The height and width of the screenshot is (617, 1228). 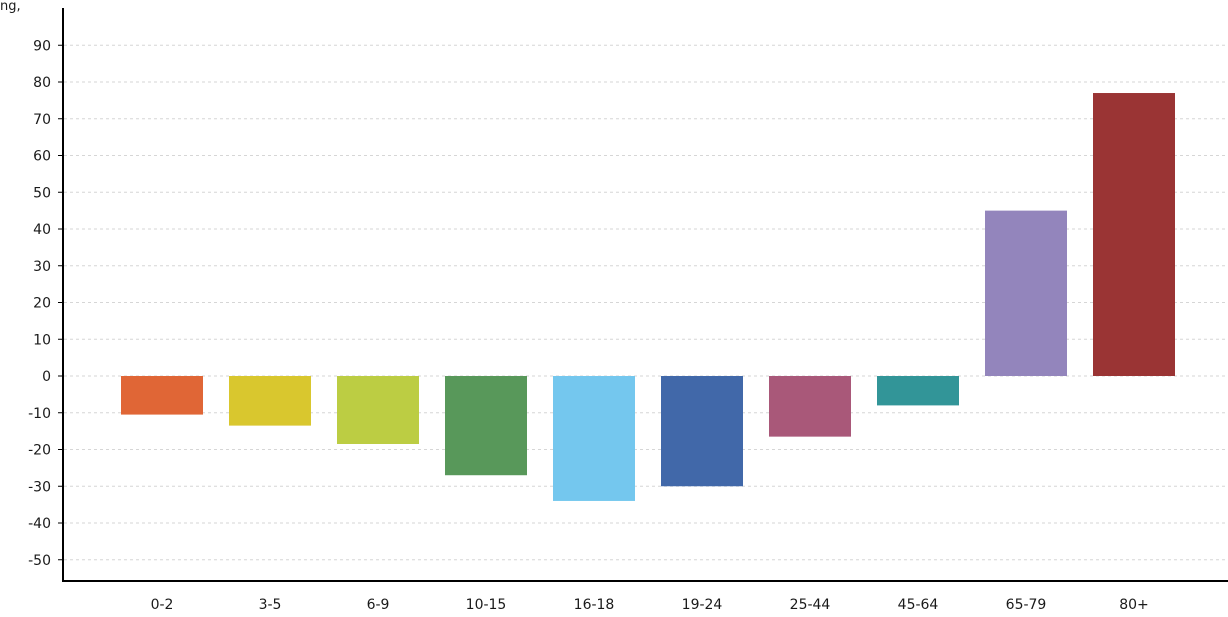 What do you see at coordinates (39, 561) in the screenshot?
I see `y-tick-label: -50` at bounding box center [39, 561].